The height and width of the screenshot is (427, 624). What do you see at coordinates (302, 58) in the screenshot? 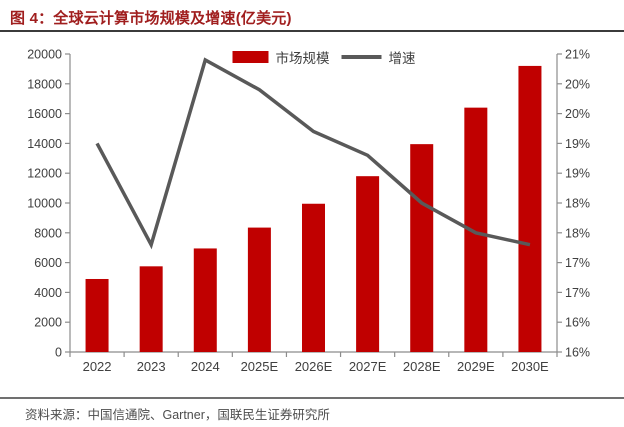
I see `legend-bar-label: 市场规模` at bounding box center [302, 58].